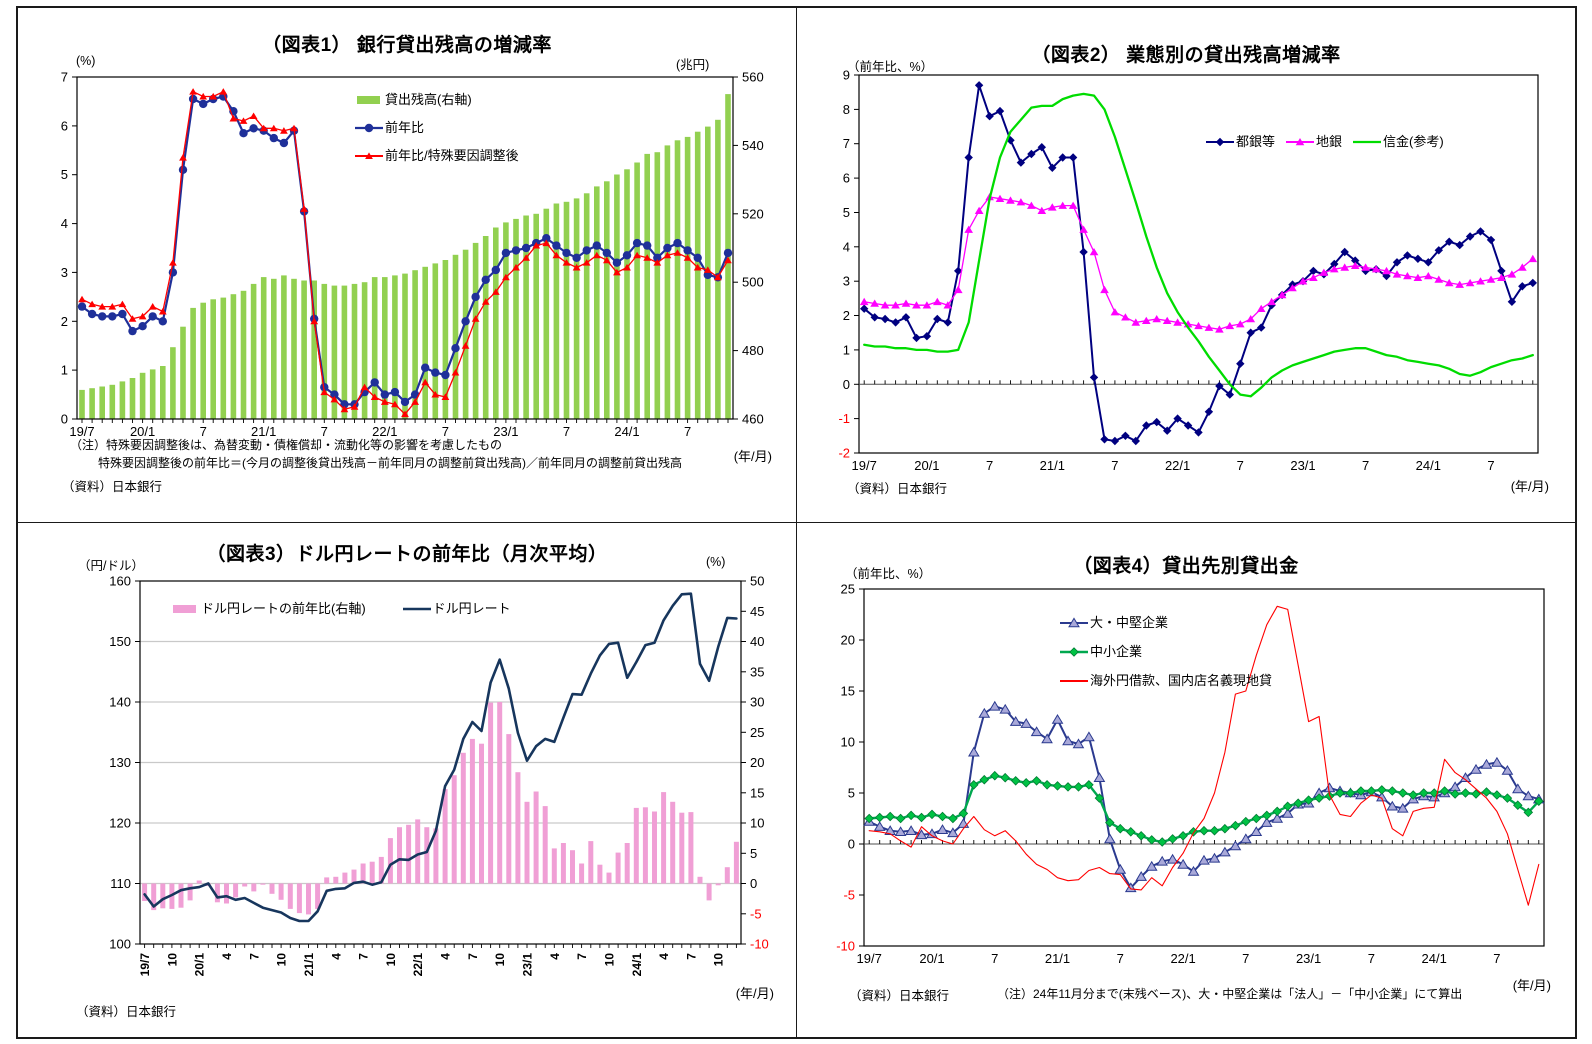  Describe the element at coordinates (268, 609) in the screenshot. I see `legend-item: ドル円レートの前年比(右軸)` at that location.